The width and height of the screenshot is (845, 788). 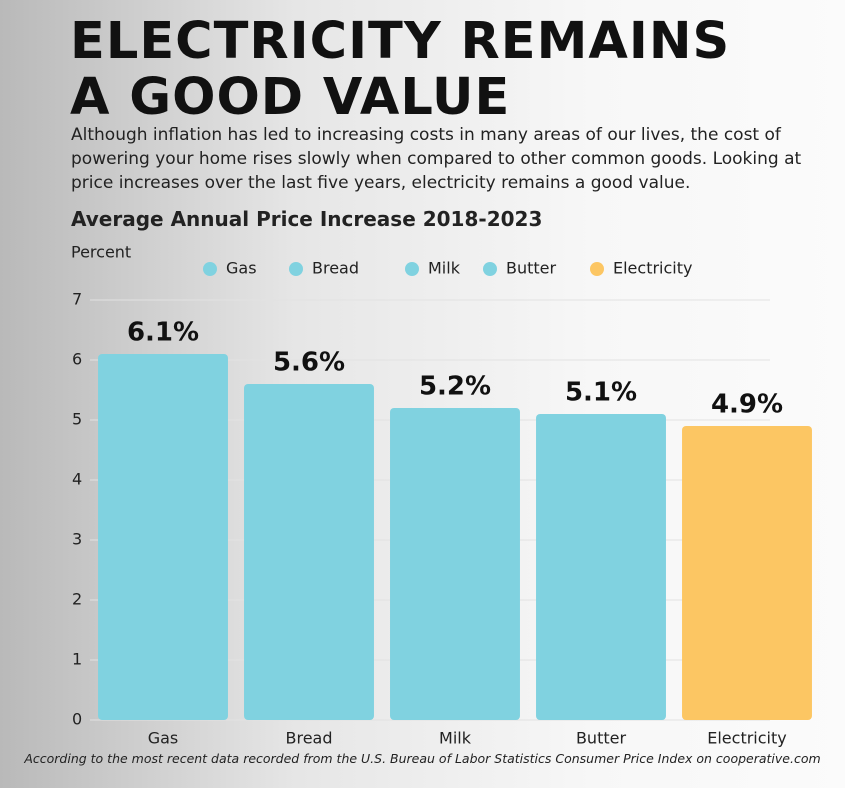 I want to click on chart-title: Average Annual Price Increase 2018-2023, so click(x=307, y=219).